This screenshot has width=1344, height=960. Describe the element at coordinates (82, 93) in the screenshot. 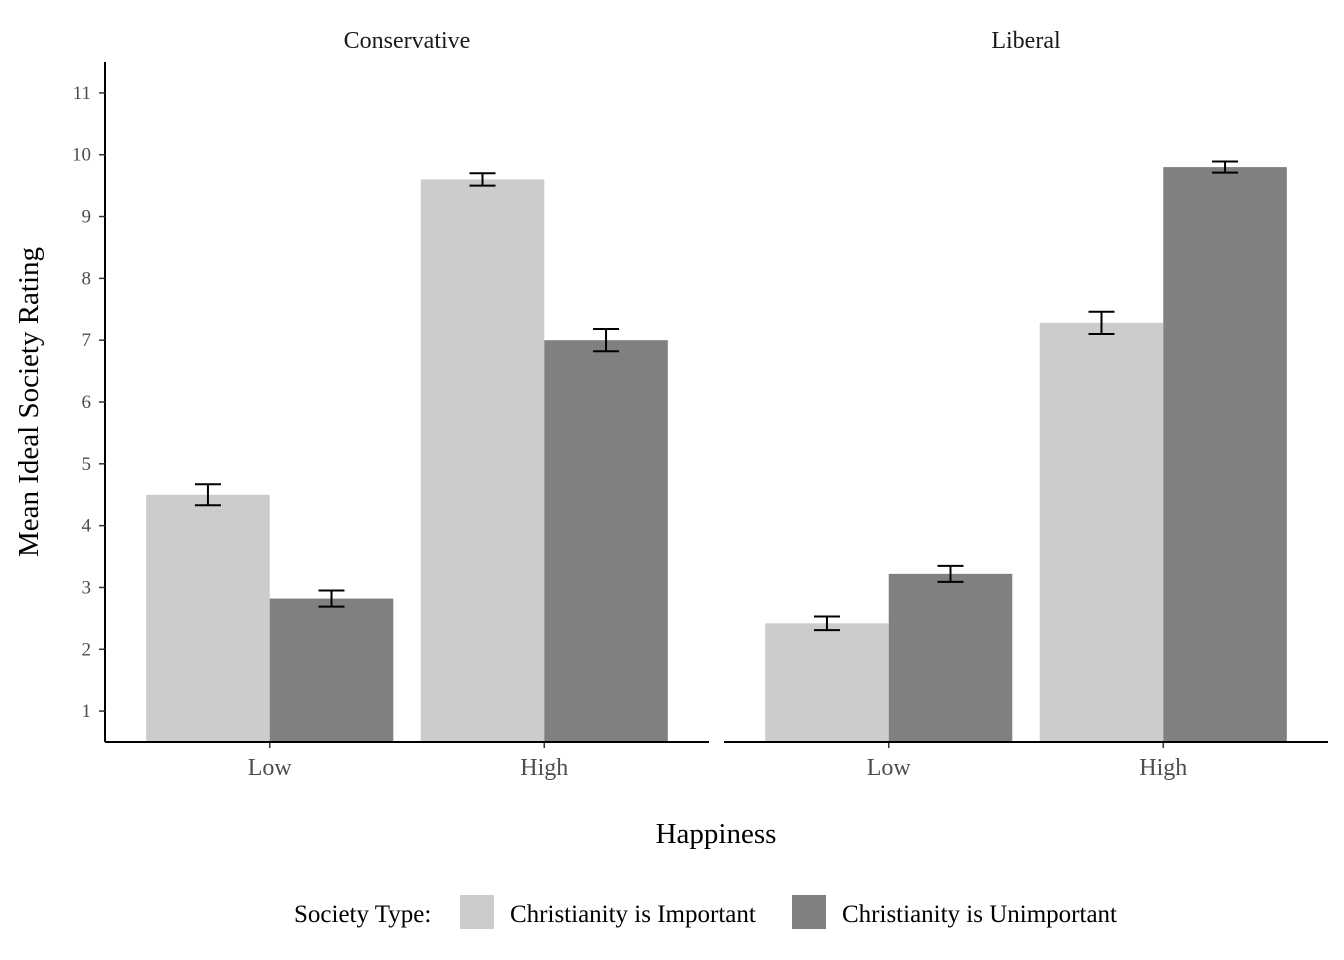

I see `y-tick-label: 11` at that location.